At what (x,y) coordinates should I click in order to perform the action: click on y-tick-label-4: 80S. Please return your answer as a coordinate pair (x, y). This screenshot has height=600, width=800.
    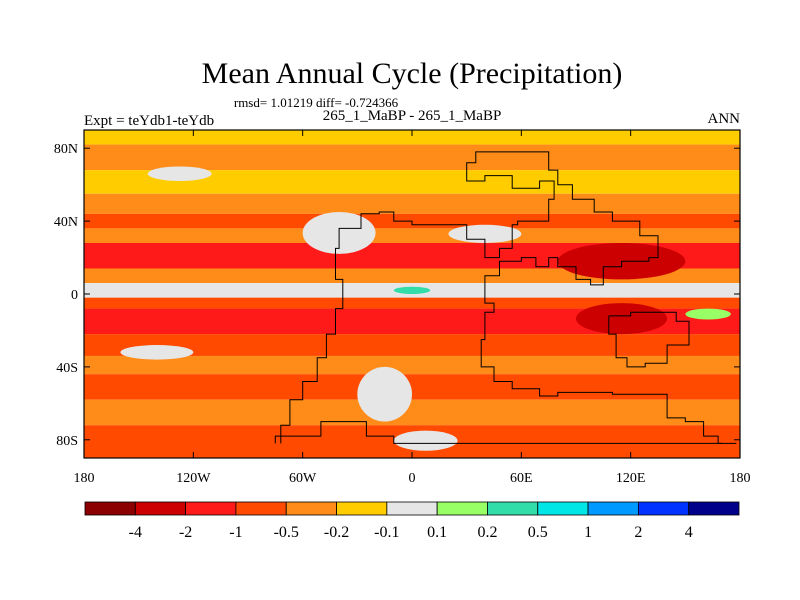
    Looking at the image, I should click on (67, 441).